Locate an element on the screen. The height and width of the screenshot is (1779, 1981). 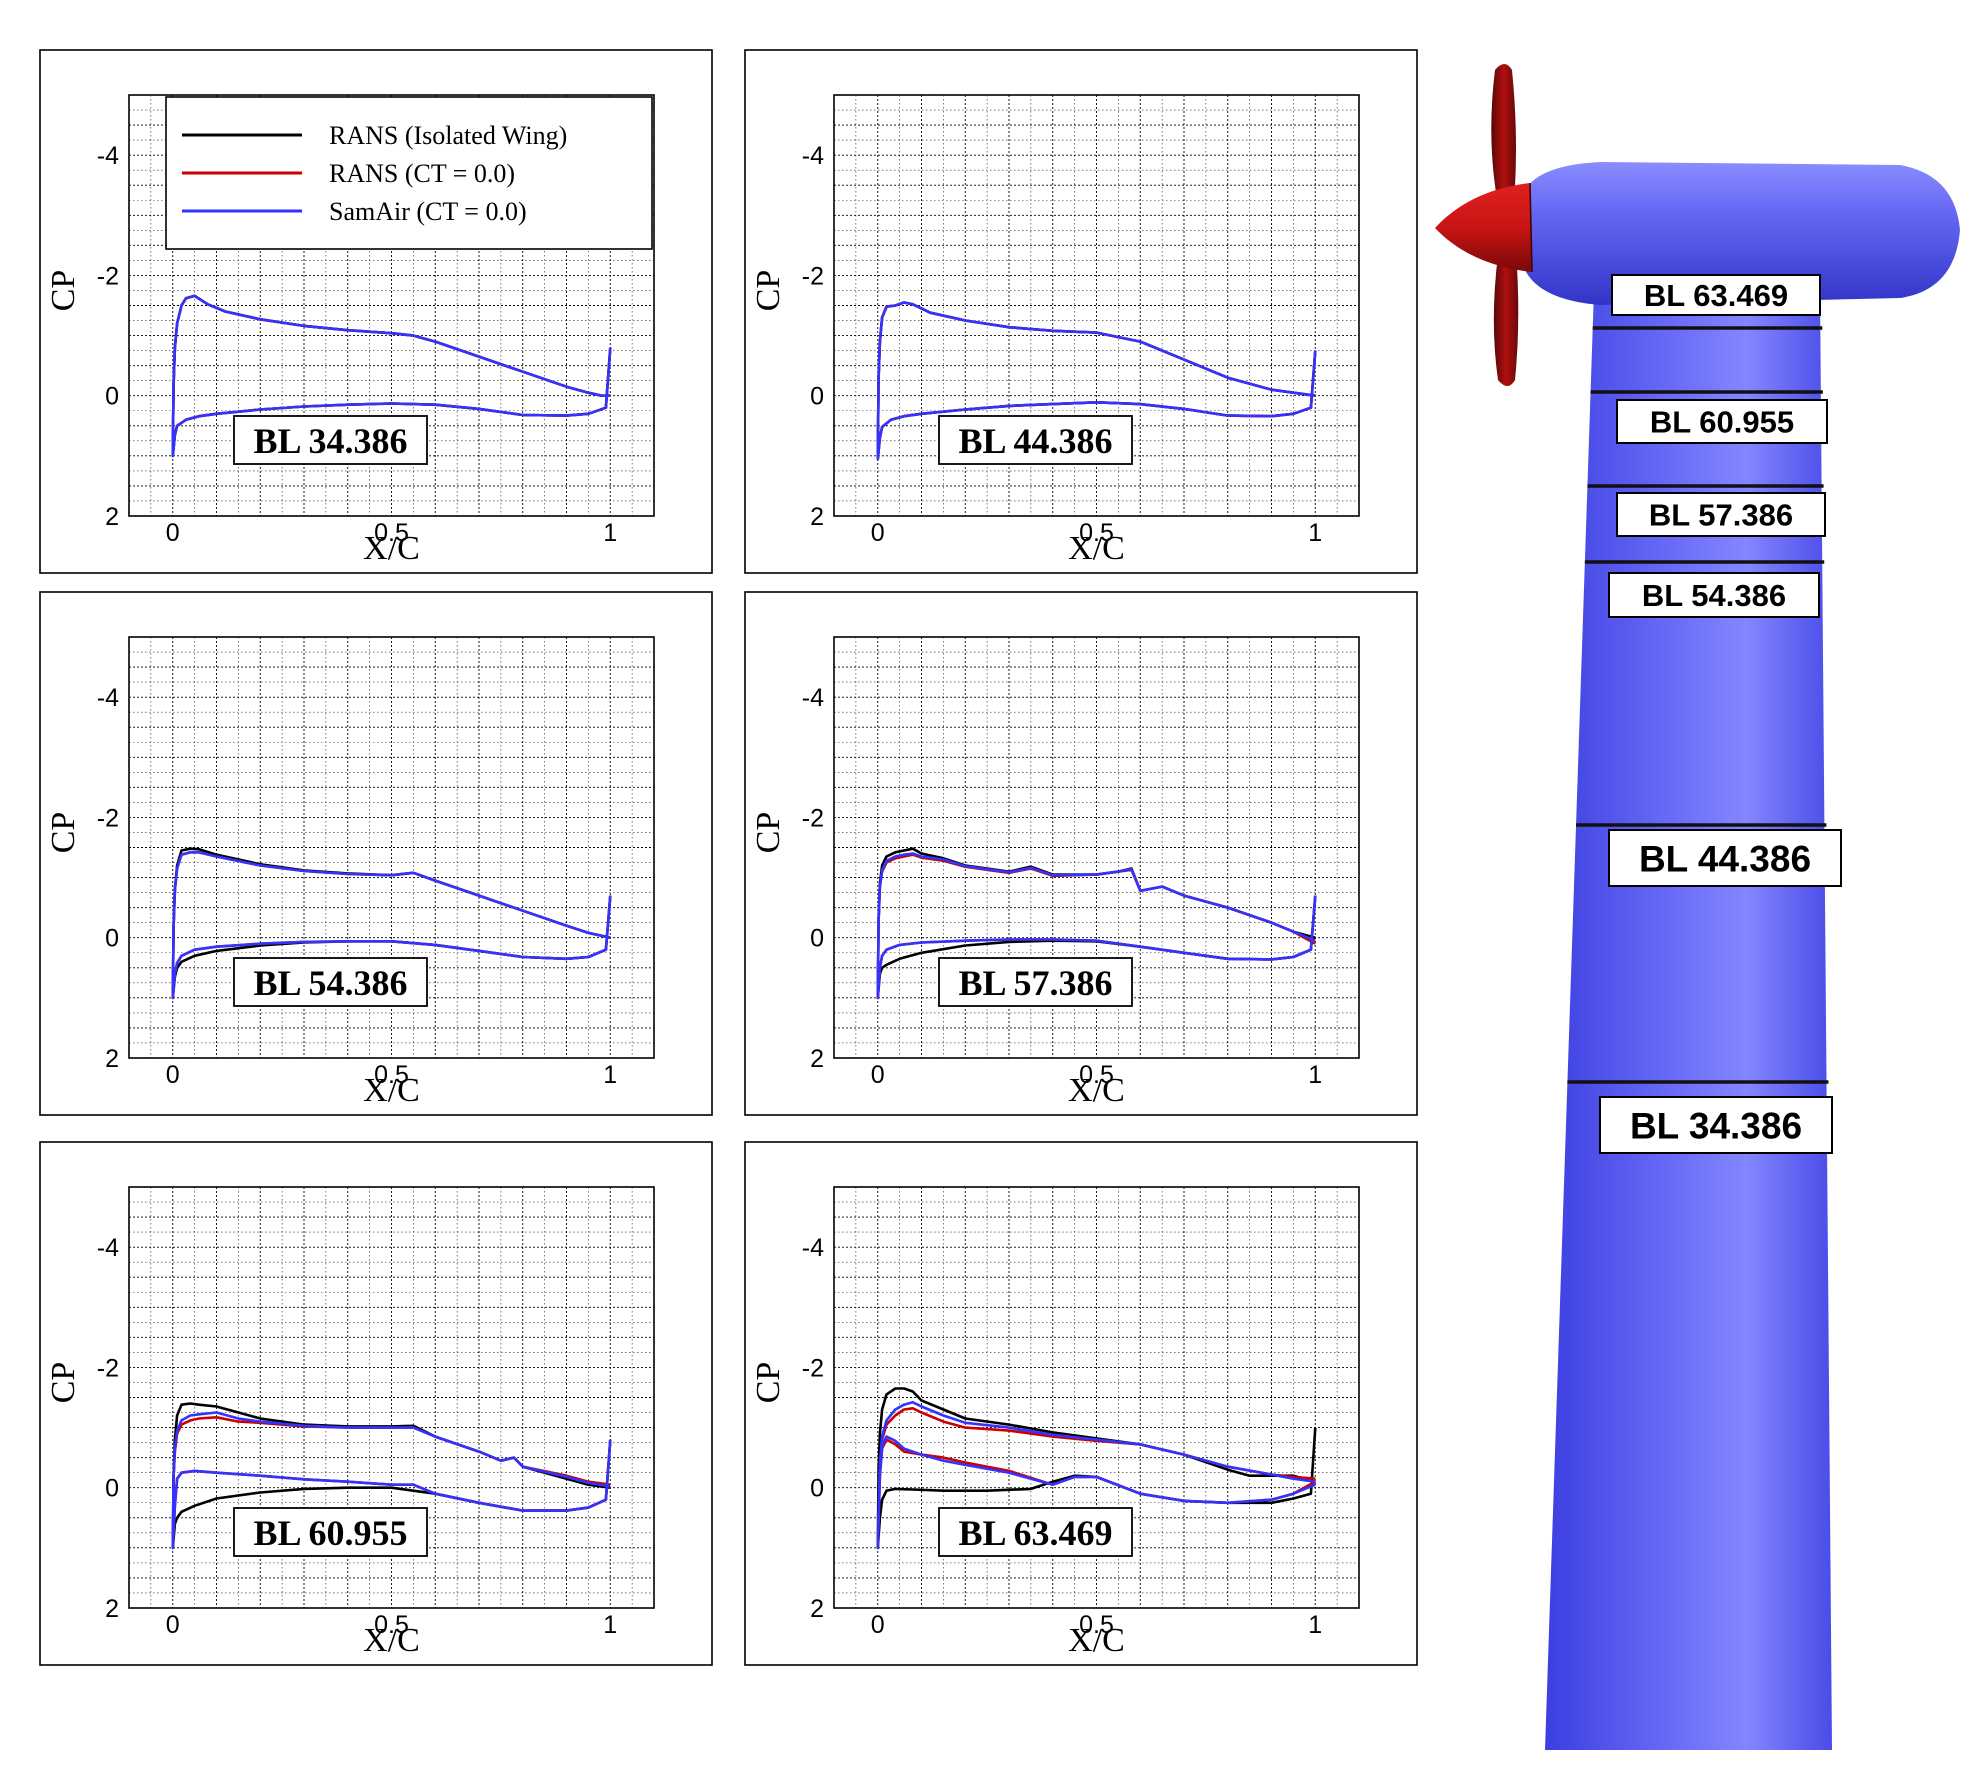
panel-label: BL 44.386 is located at coordinates (1035, 441).